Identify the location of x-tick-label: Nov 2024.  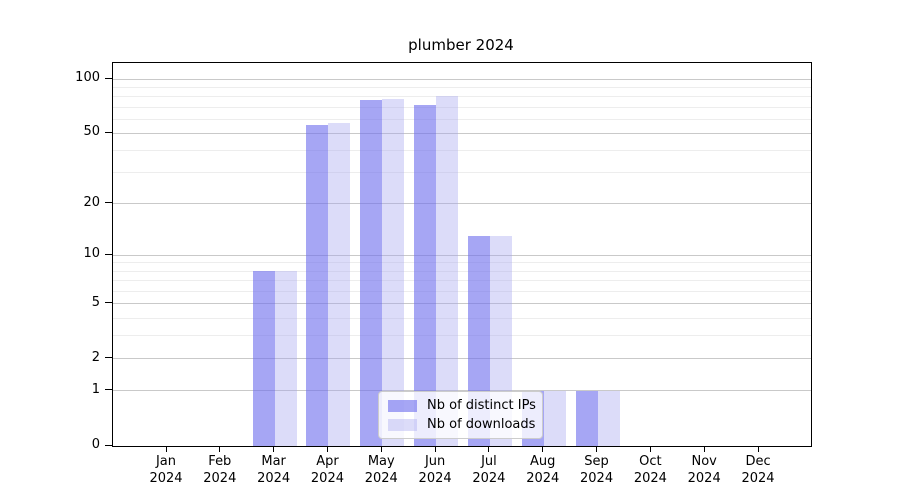
(704, 470).